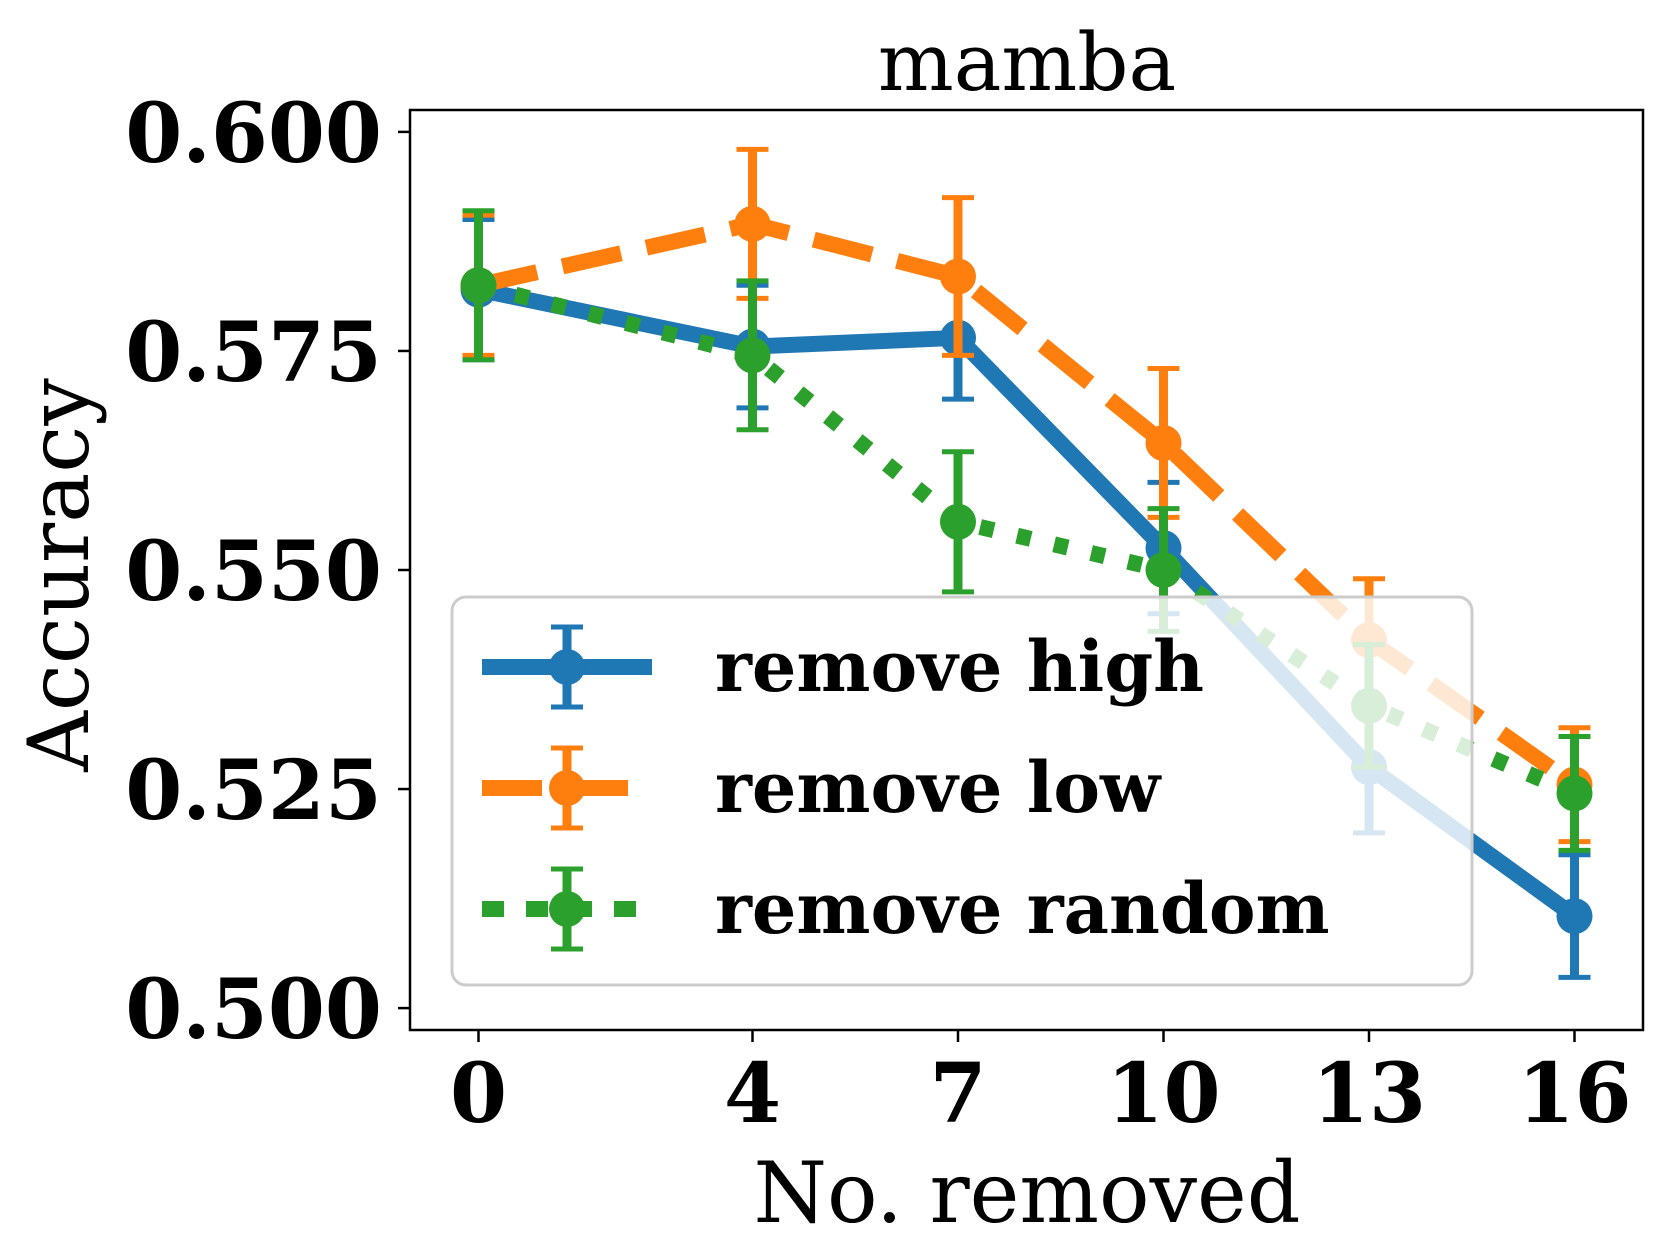 Image resolution: width=1662 pixels, height=1260 pixels. I want to click on y-tick-label: 0.600, so click(253, 134).